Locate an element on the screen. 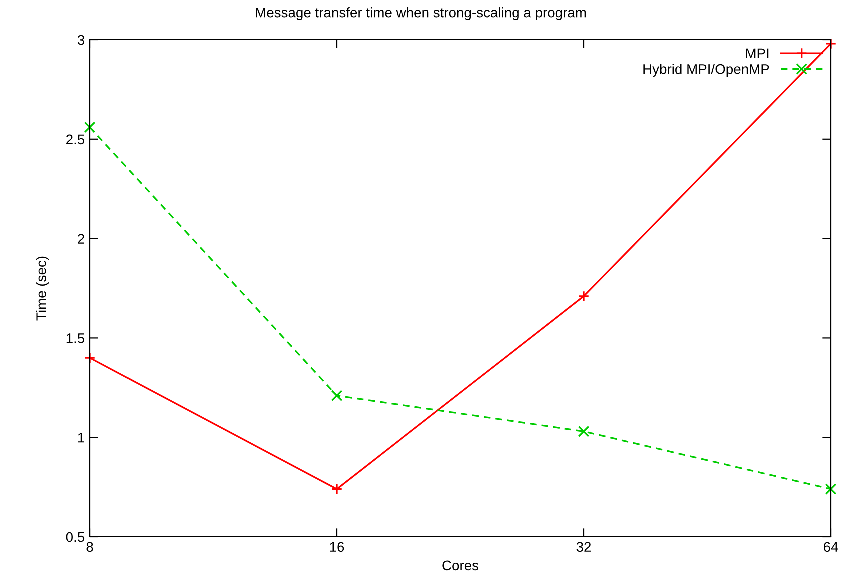 This screenshot has height=588, width=842. legend-label: MPI is located at coordinates (757, 53).